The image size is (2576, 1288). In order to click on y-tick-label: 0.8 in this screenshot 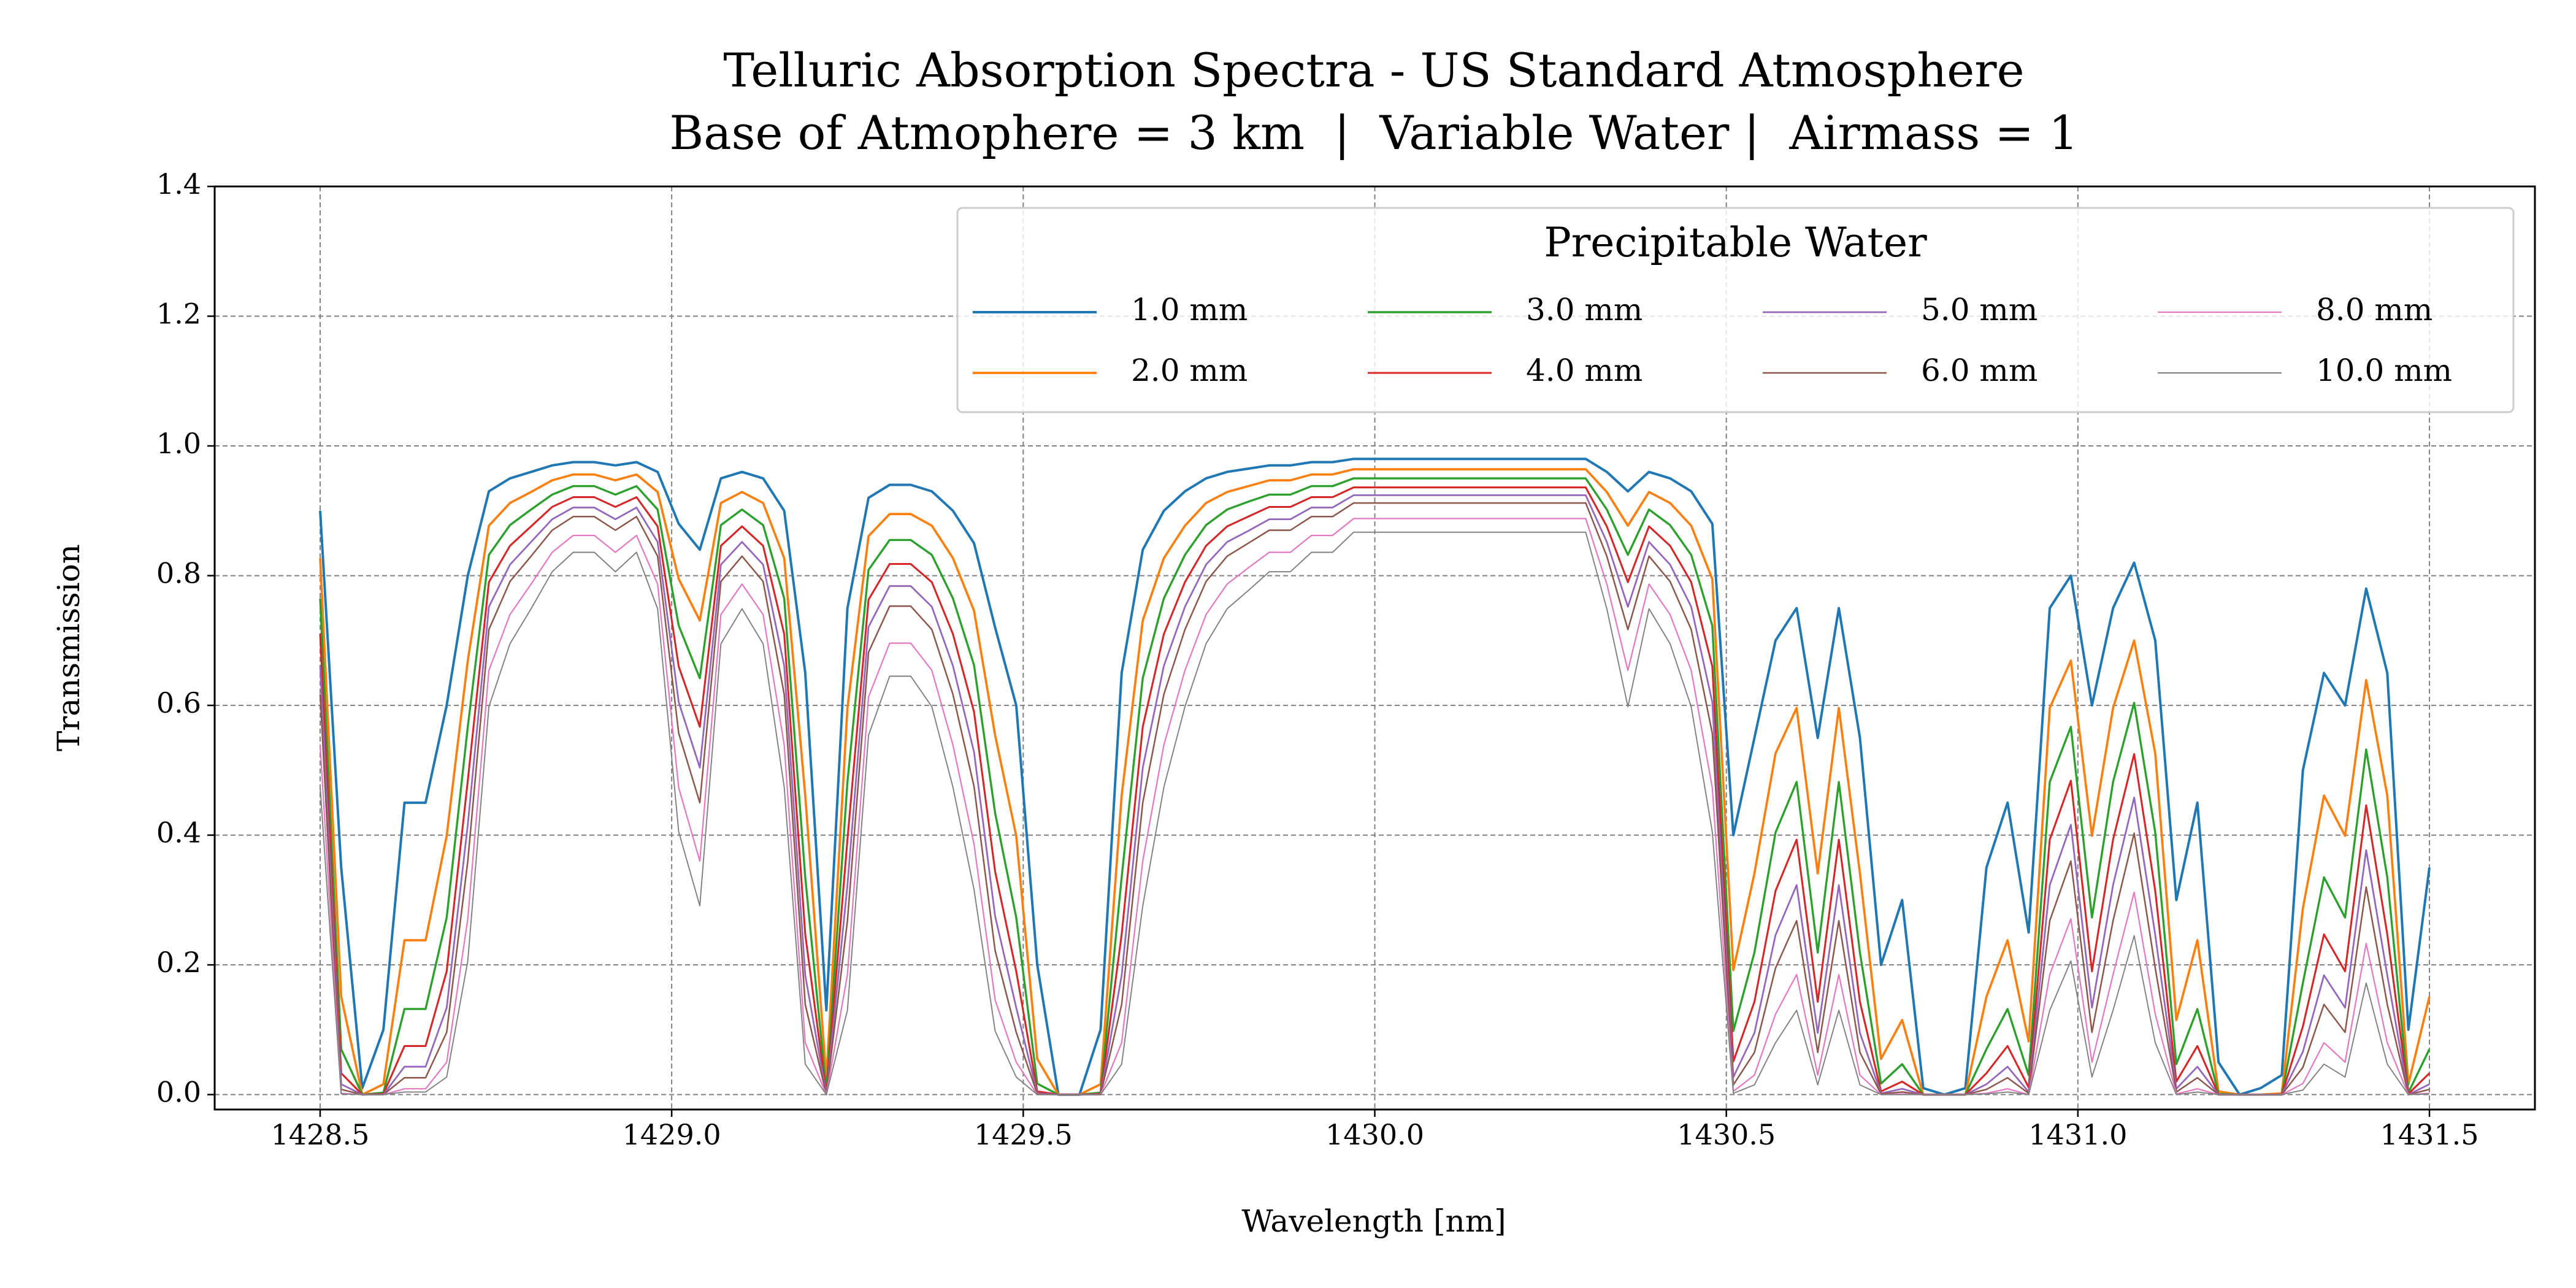, I will do `click(178, 573)`.